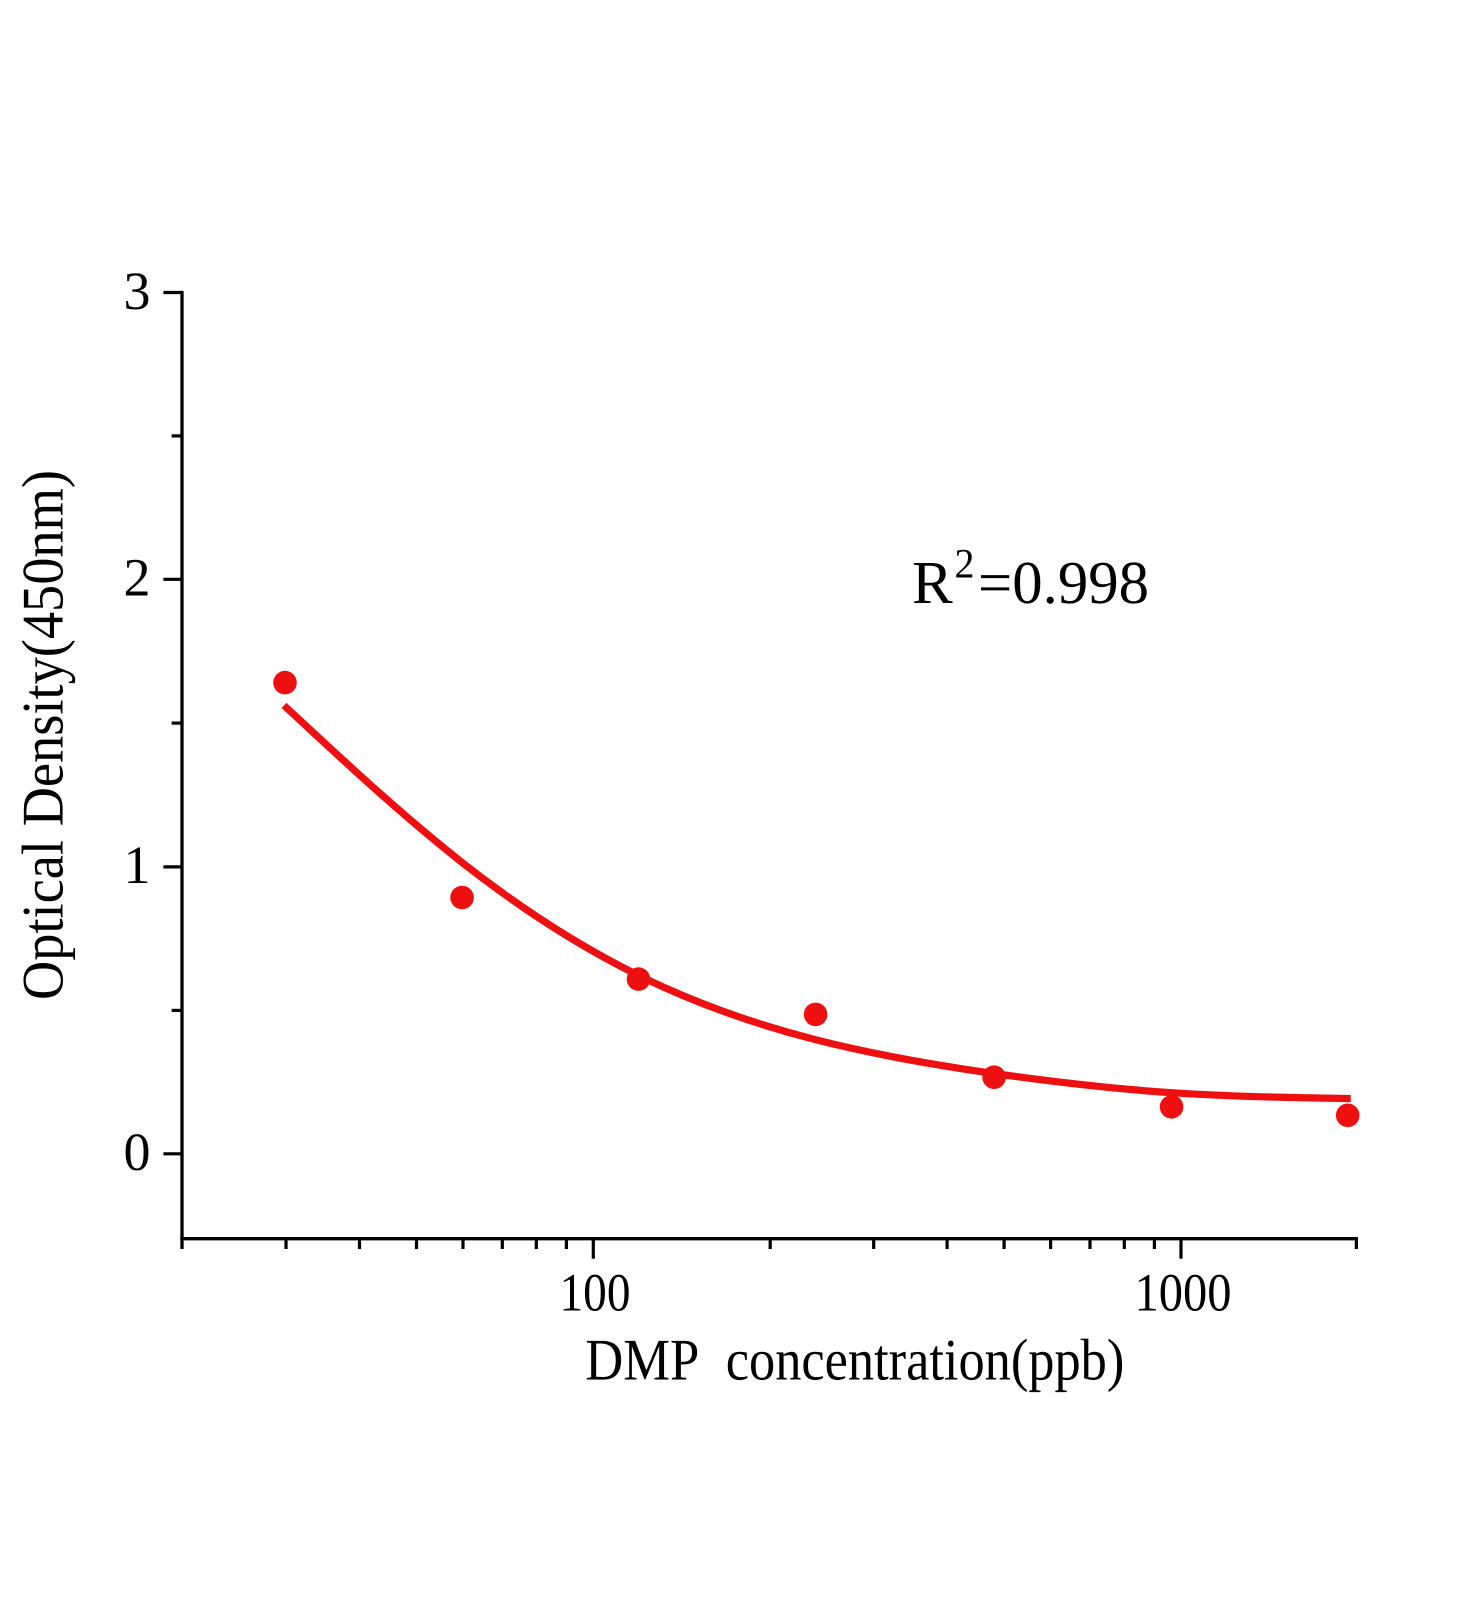 The image size is (1472, 1600). I want to click on svg-text: Optical Density(450nm), so click(43, 735).